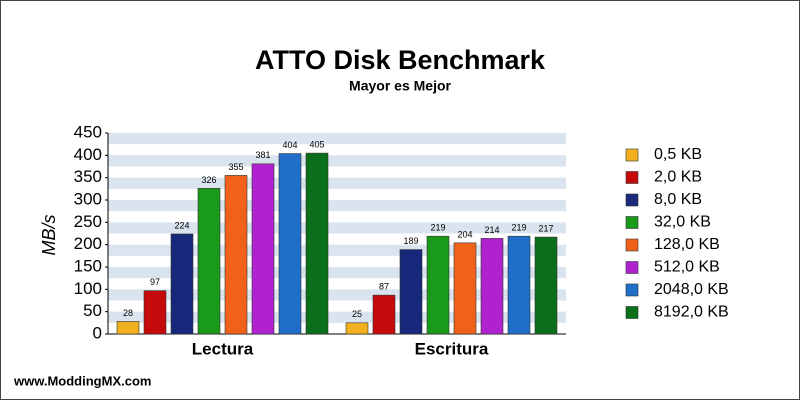 This screenshot has width=800, height=400. I want to click on legend-label: 2048,0 KB, so click(691, 289).